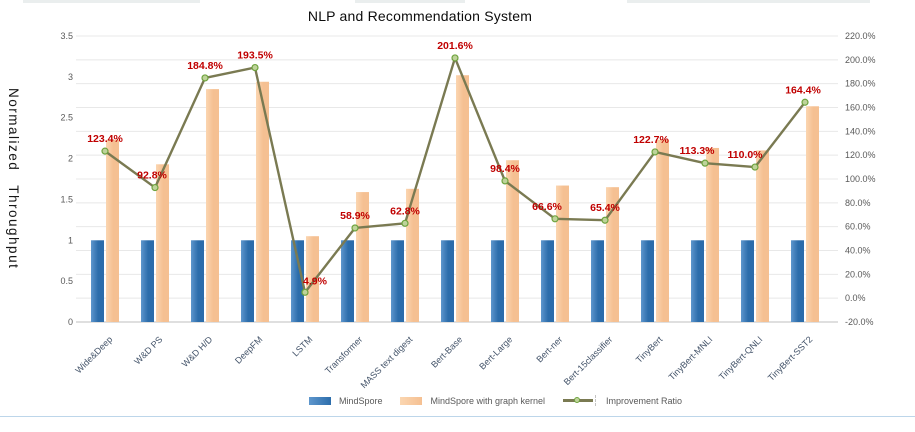 The image size is (915, 432). I want to click on right-axis-tick-label: 100.0%, so click(860, 179).